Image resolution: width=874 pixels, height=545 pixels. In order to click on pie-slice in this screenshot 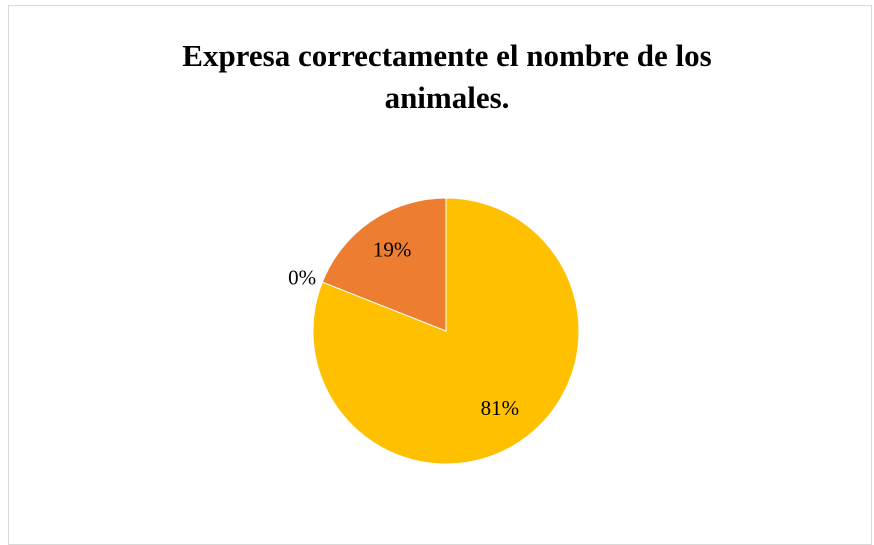, I will do `click(384, 264)`.